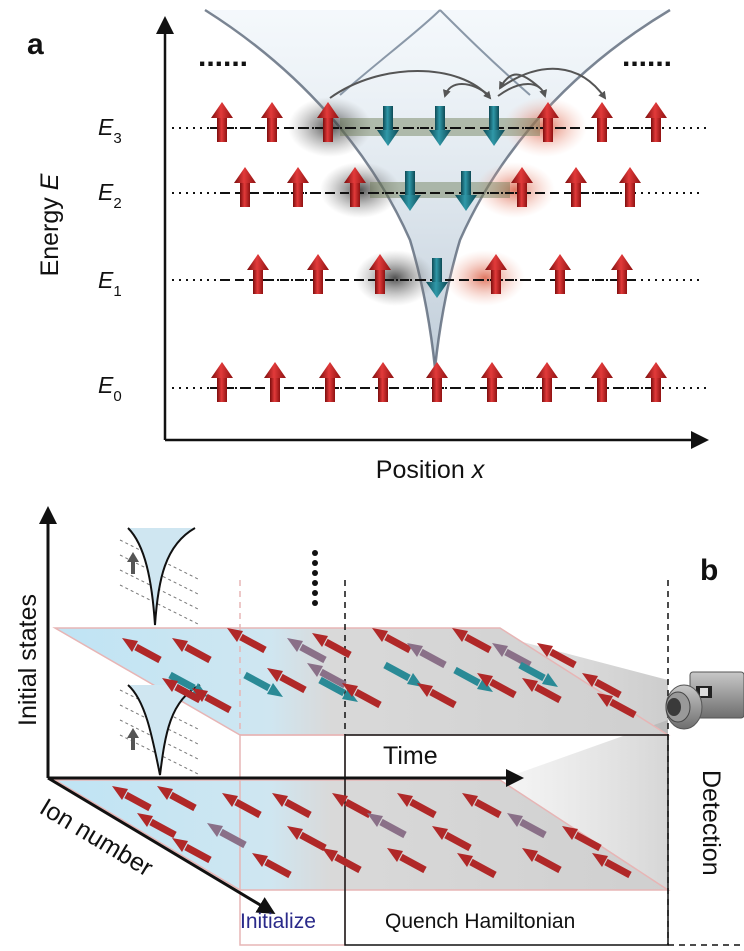  I want to click on position-axis-label-text: Position, so click(424, 470).